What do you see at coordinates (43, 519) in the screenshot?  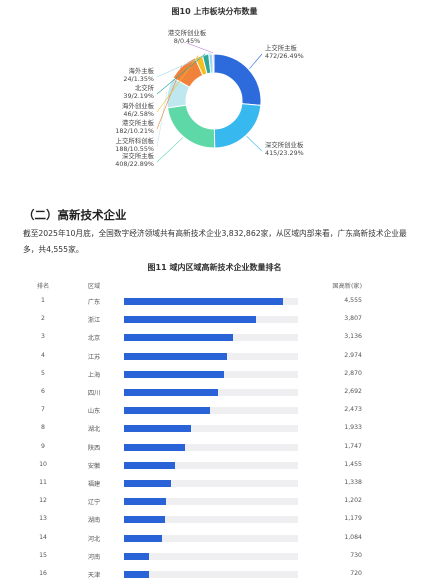 I see `rank-number: 13` at bounding box center [43, 519].